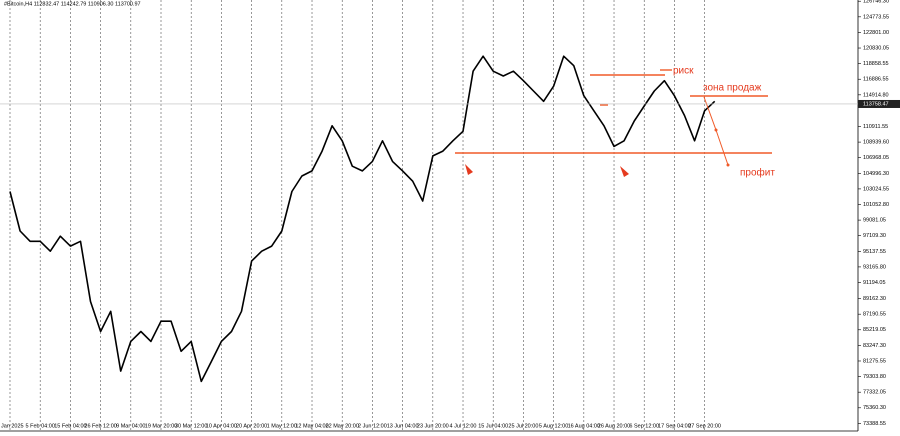  Describe the element at coordinates (876, 33) in the screenshot. I see `y-tick-label: 122801.00` at that location.